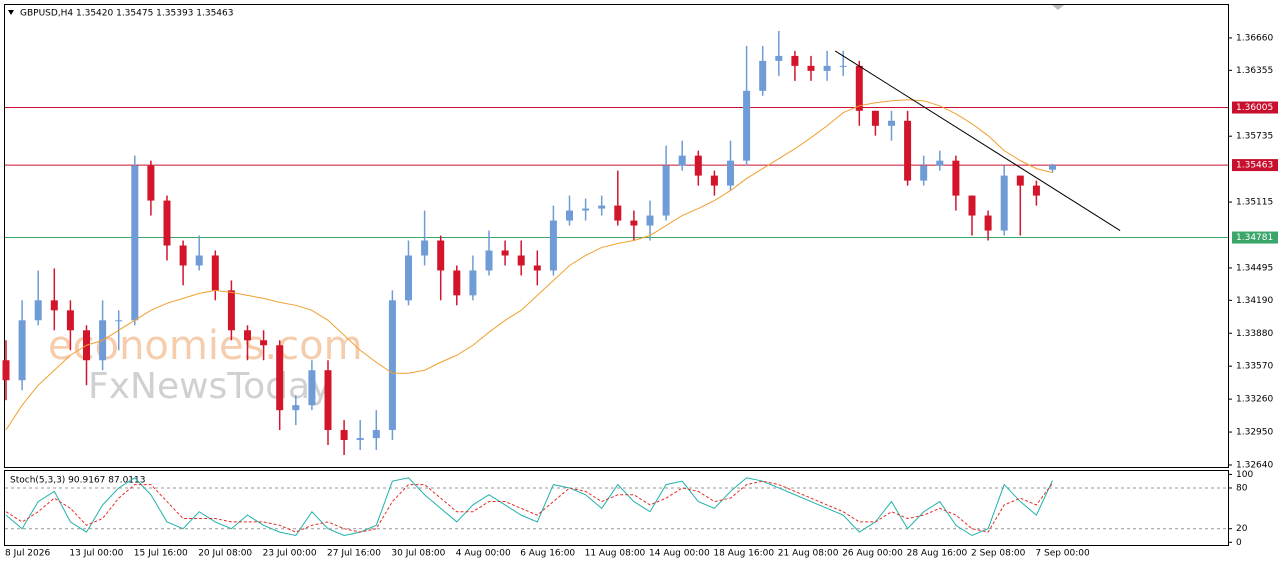 This screenshot has height=567, width=1280. What do you see at coordinates (77, 481) in the screenshot?
I see `stoch-title: Stoch(5,3,3) 90.9167 87.0113` at bounding box center [77, 481].